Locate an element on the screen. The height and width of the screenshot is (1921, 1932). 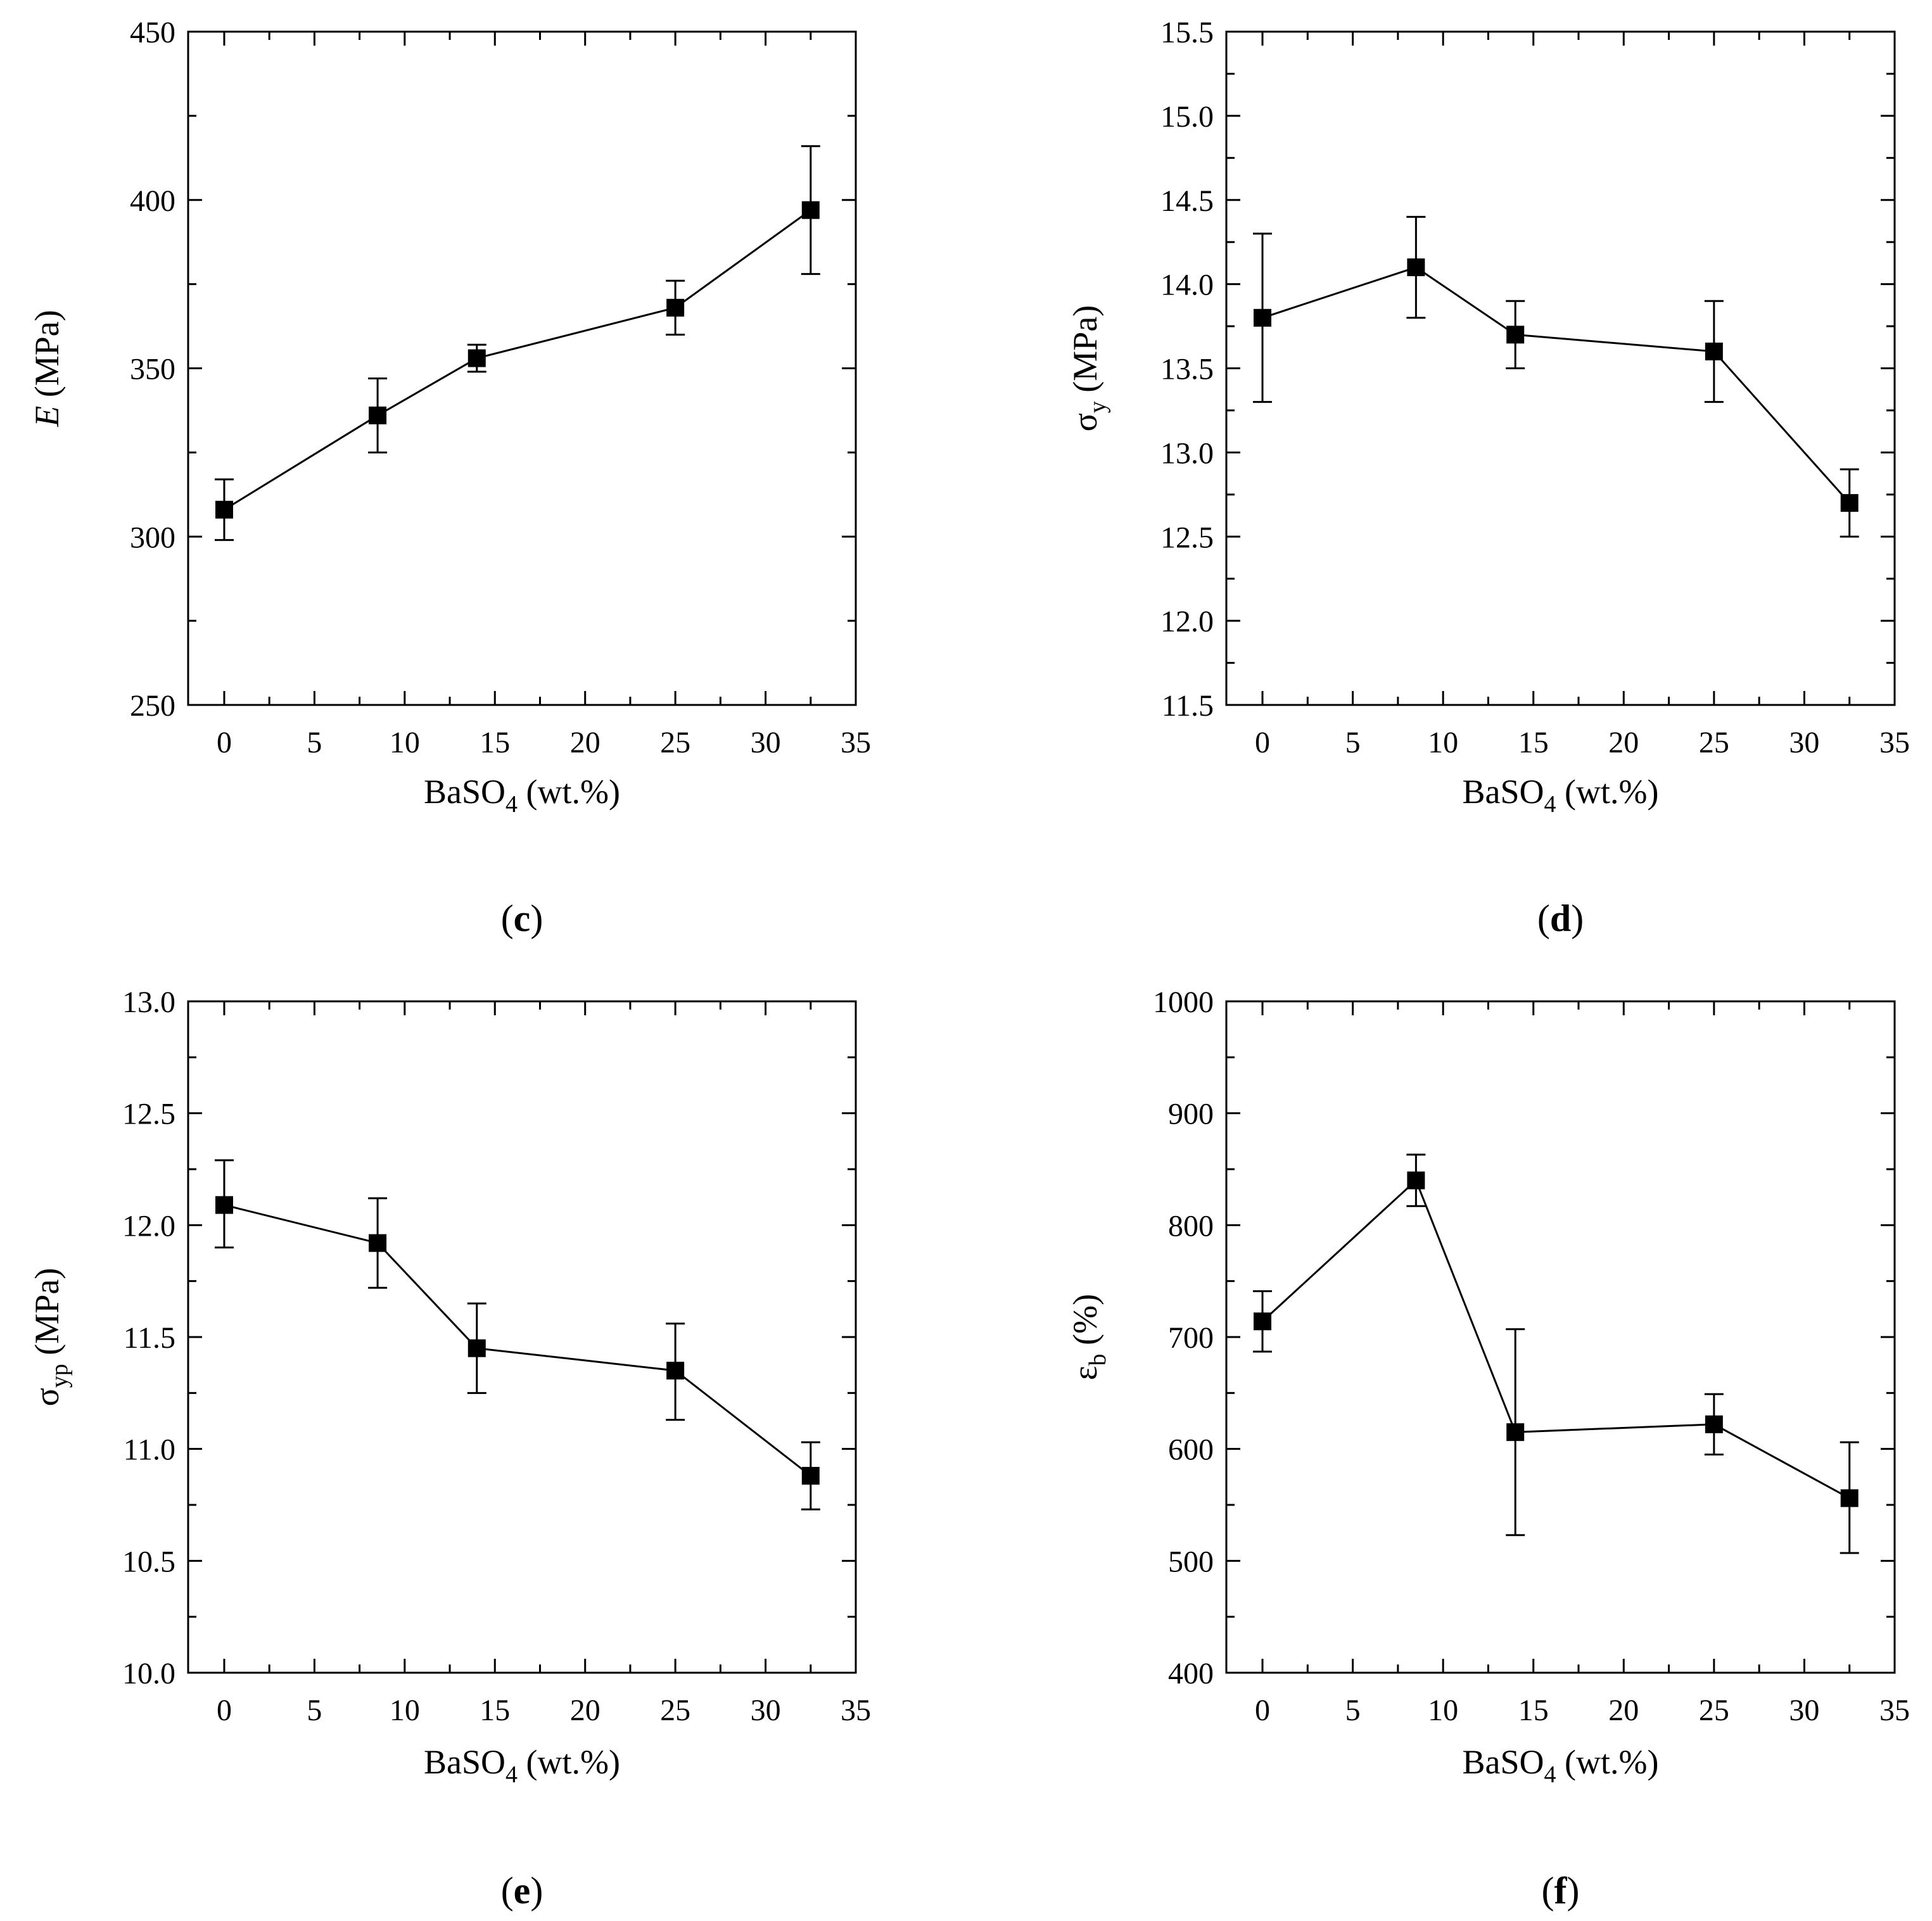
y-tick-label: 600 is located at coordinates (1191, 1450).